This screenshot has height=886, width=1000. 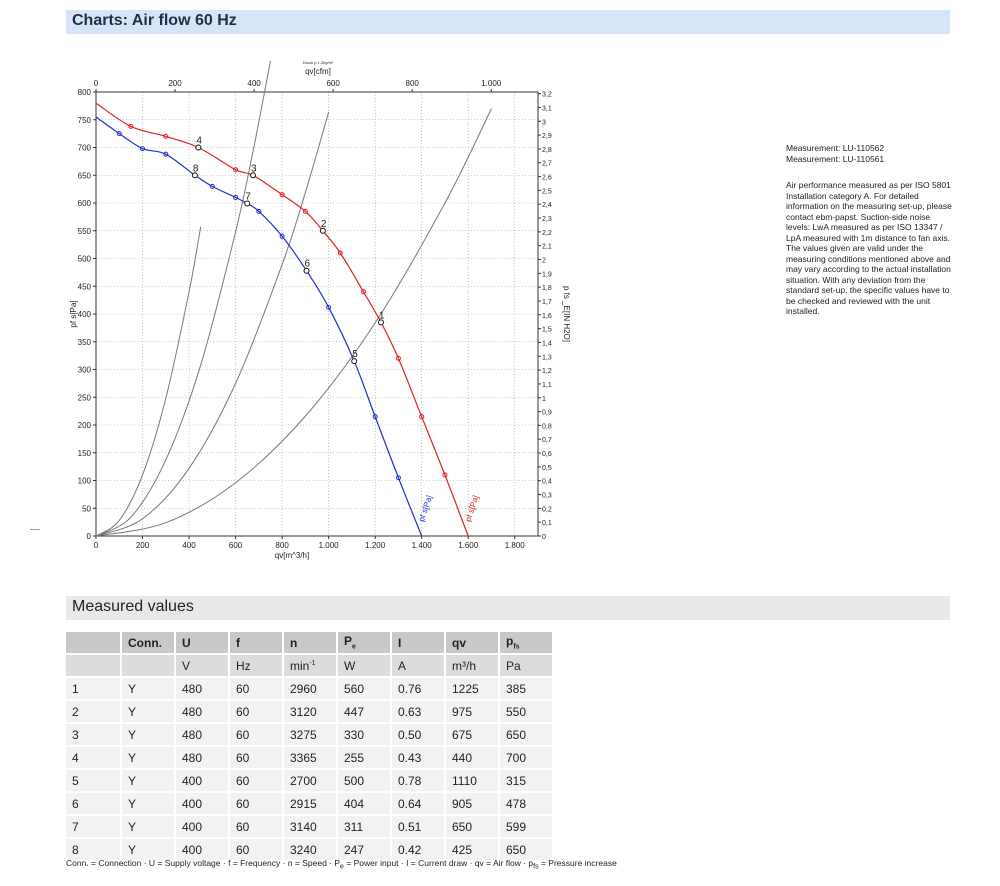 I want to click on y-right-tick-label: 0,1, so click(x=547, y=523).